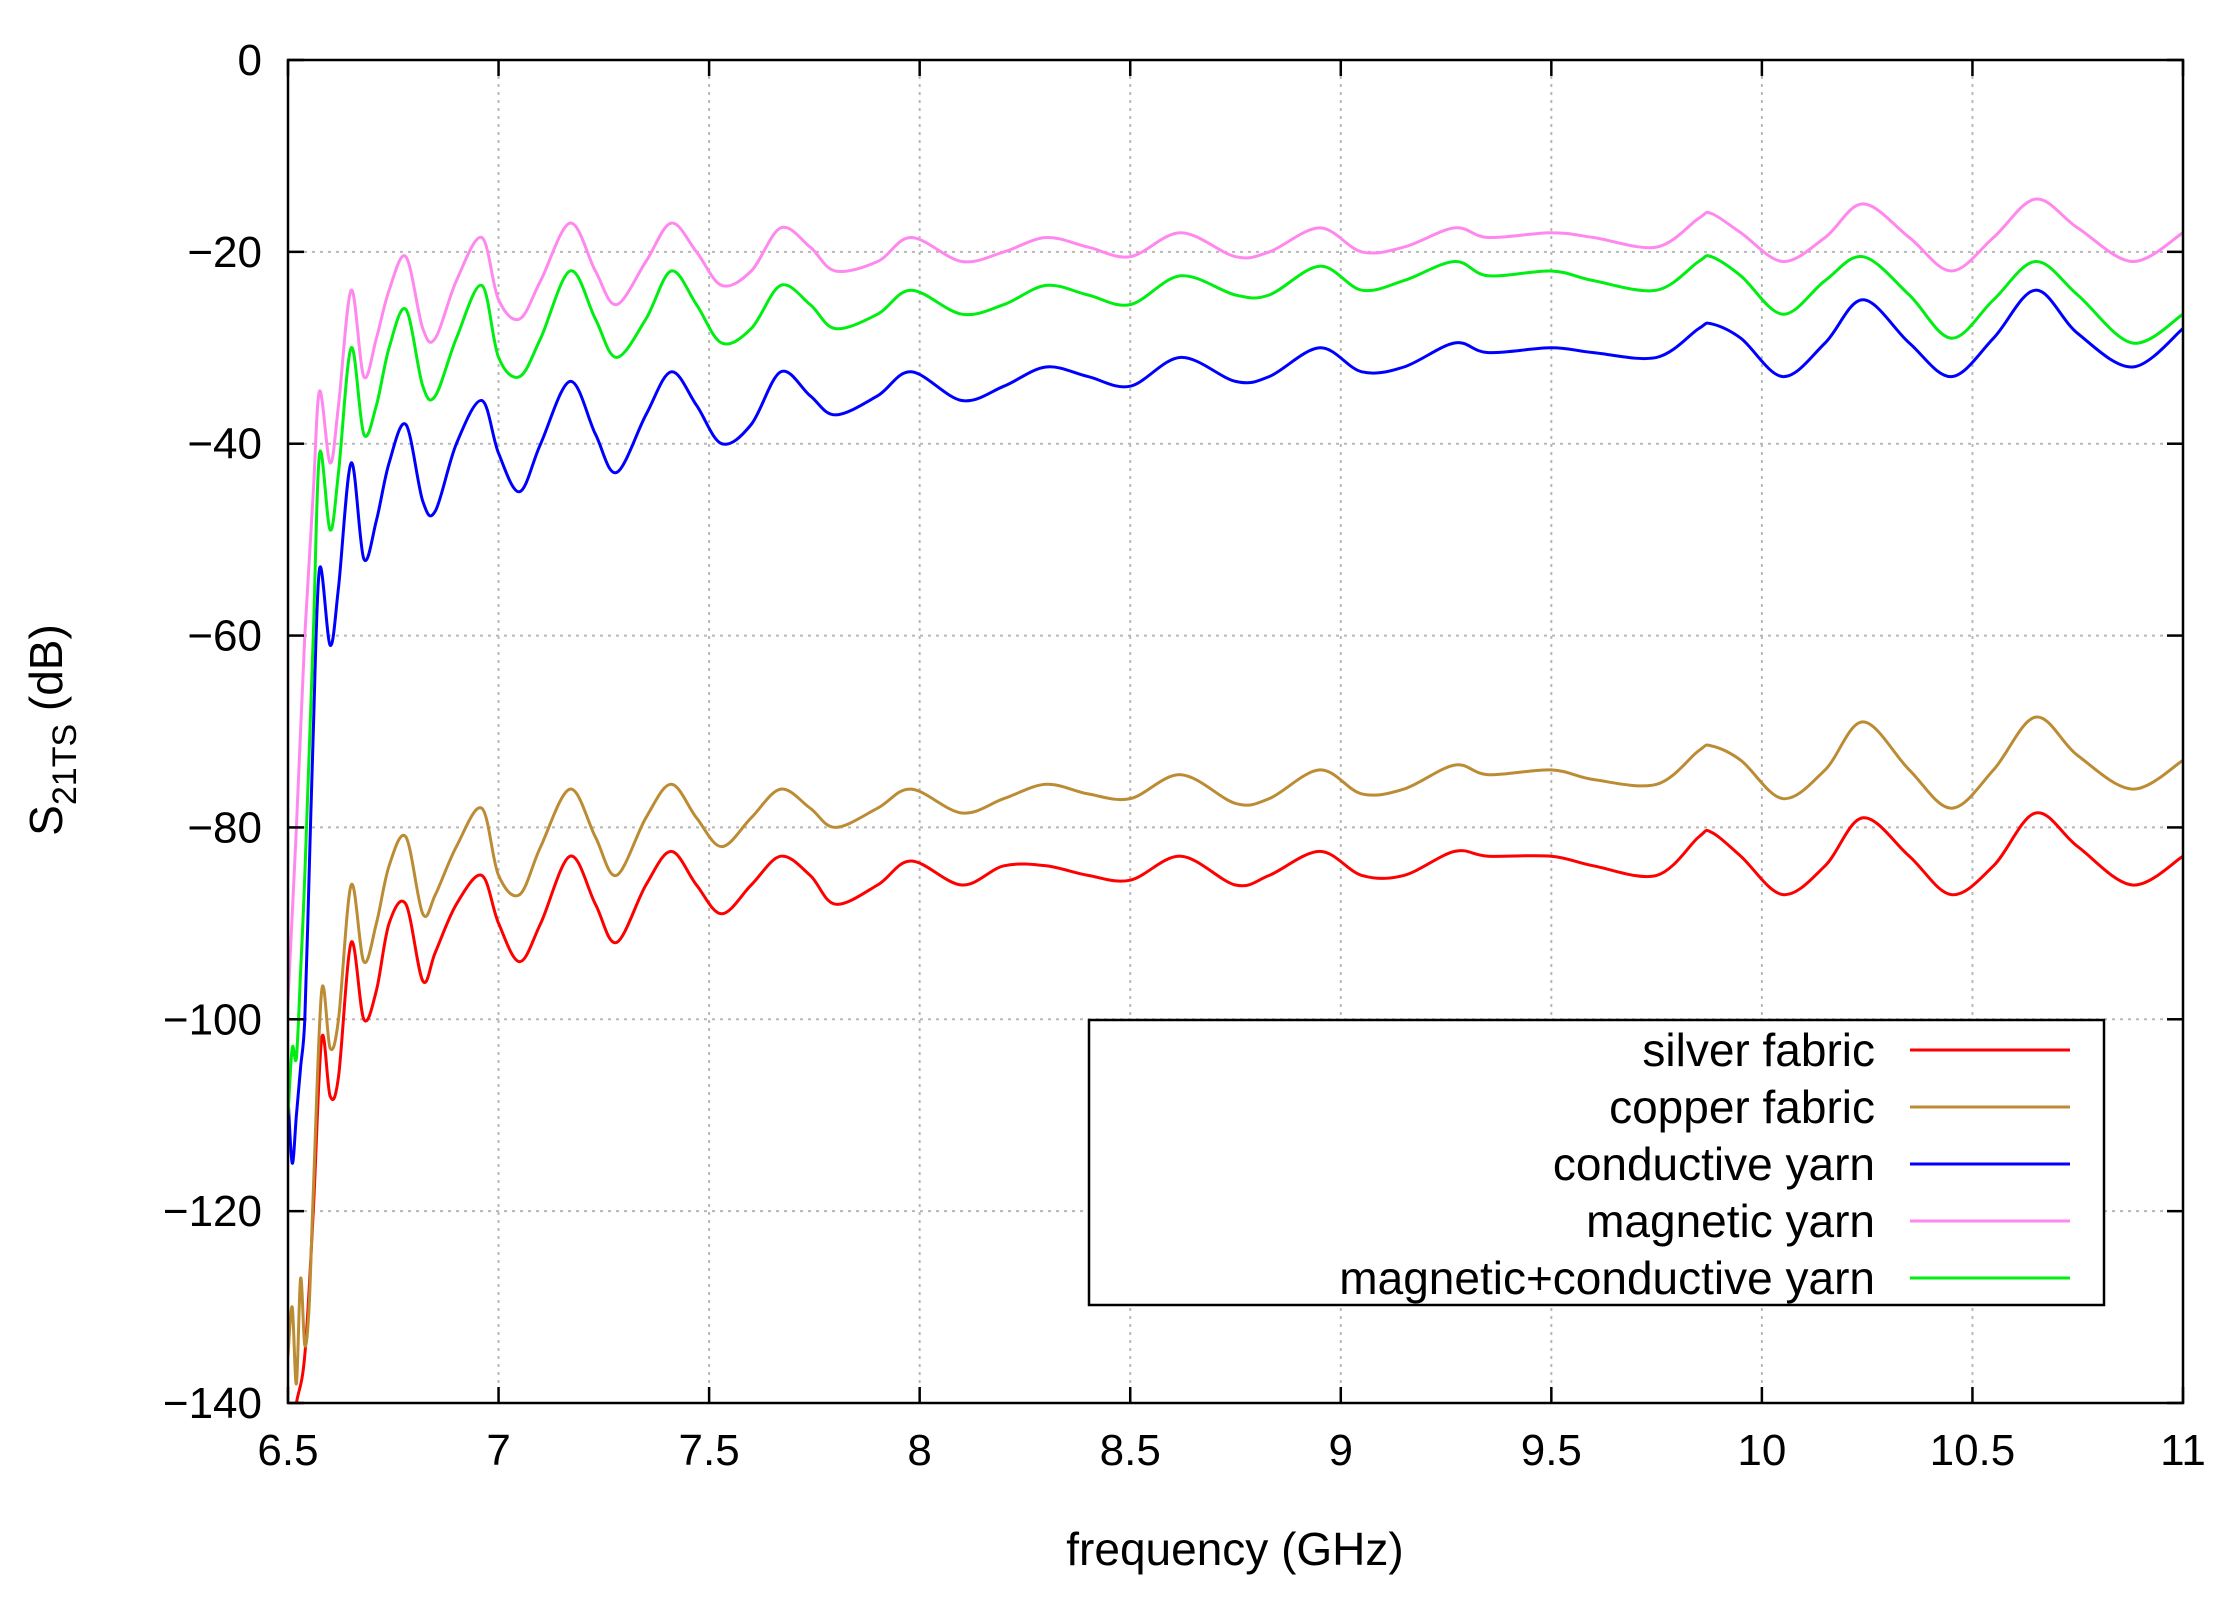 The image size is (2234, 1603). I want to click on y-axis-title: S21TS (dB), so click(52, 730).